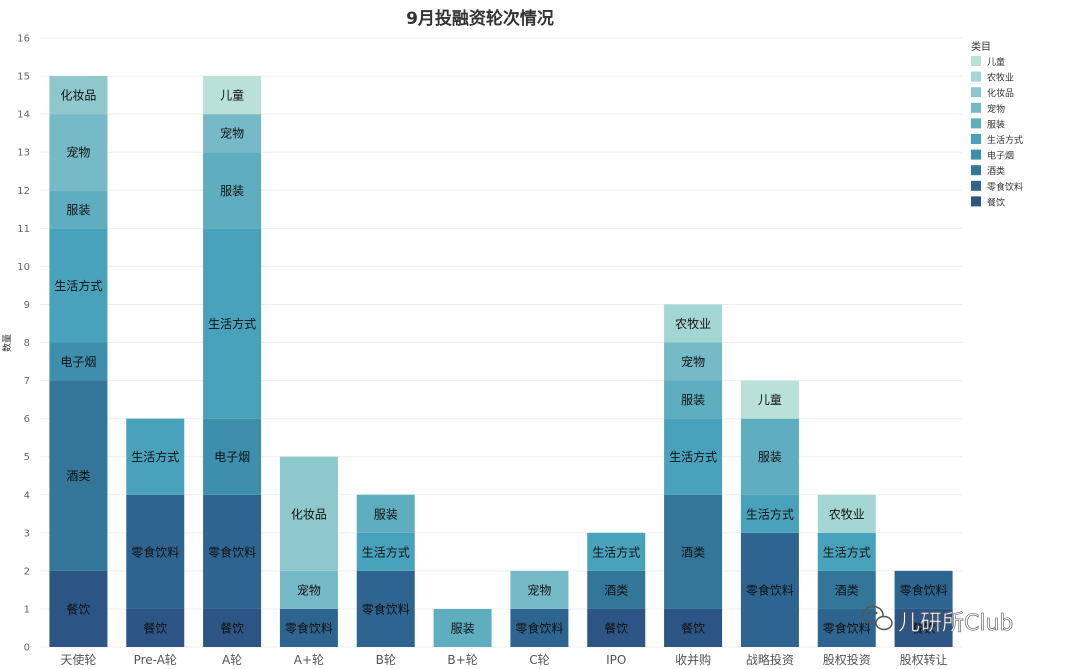 The image size is (1080, 669). I want to click on y-tick-label: 5, so click(27, 457).